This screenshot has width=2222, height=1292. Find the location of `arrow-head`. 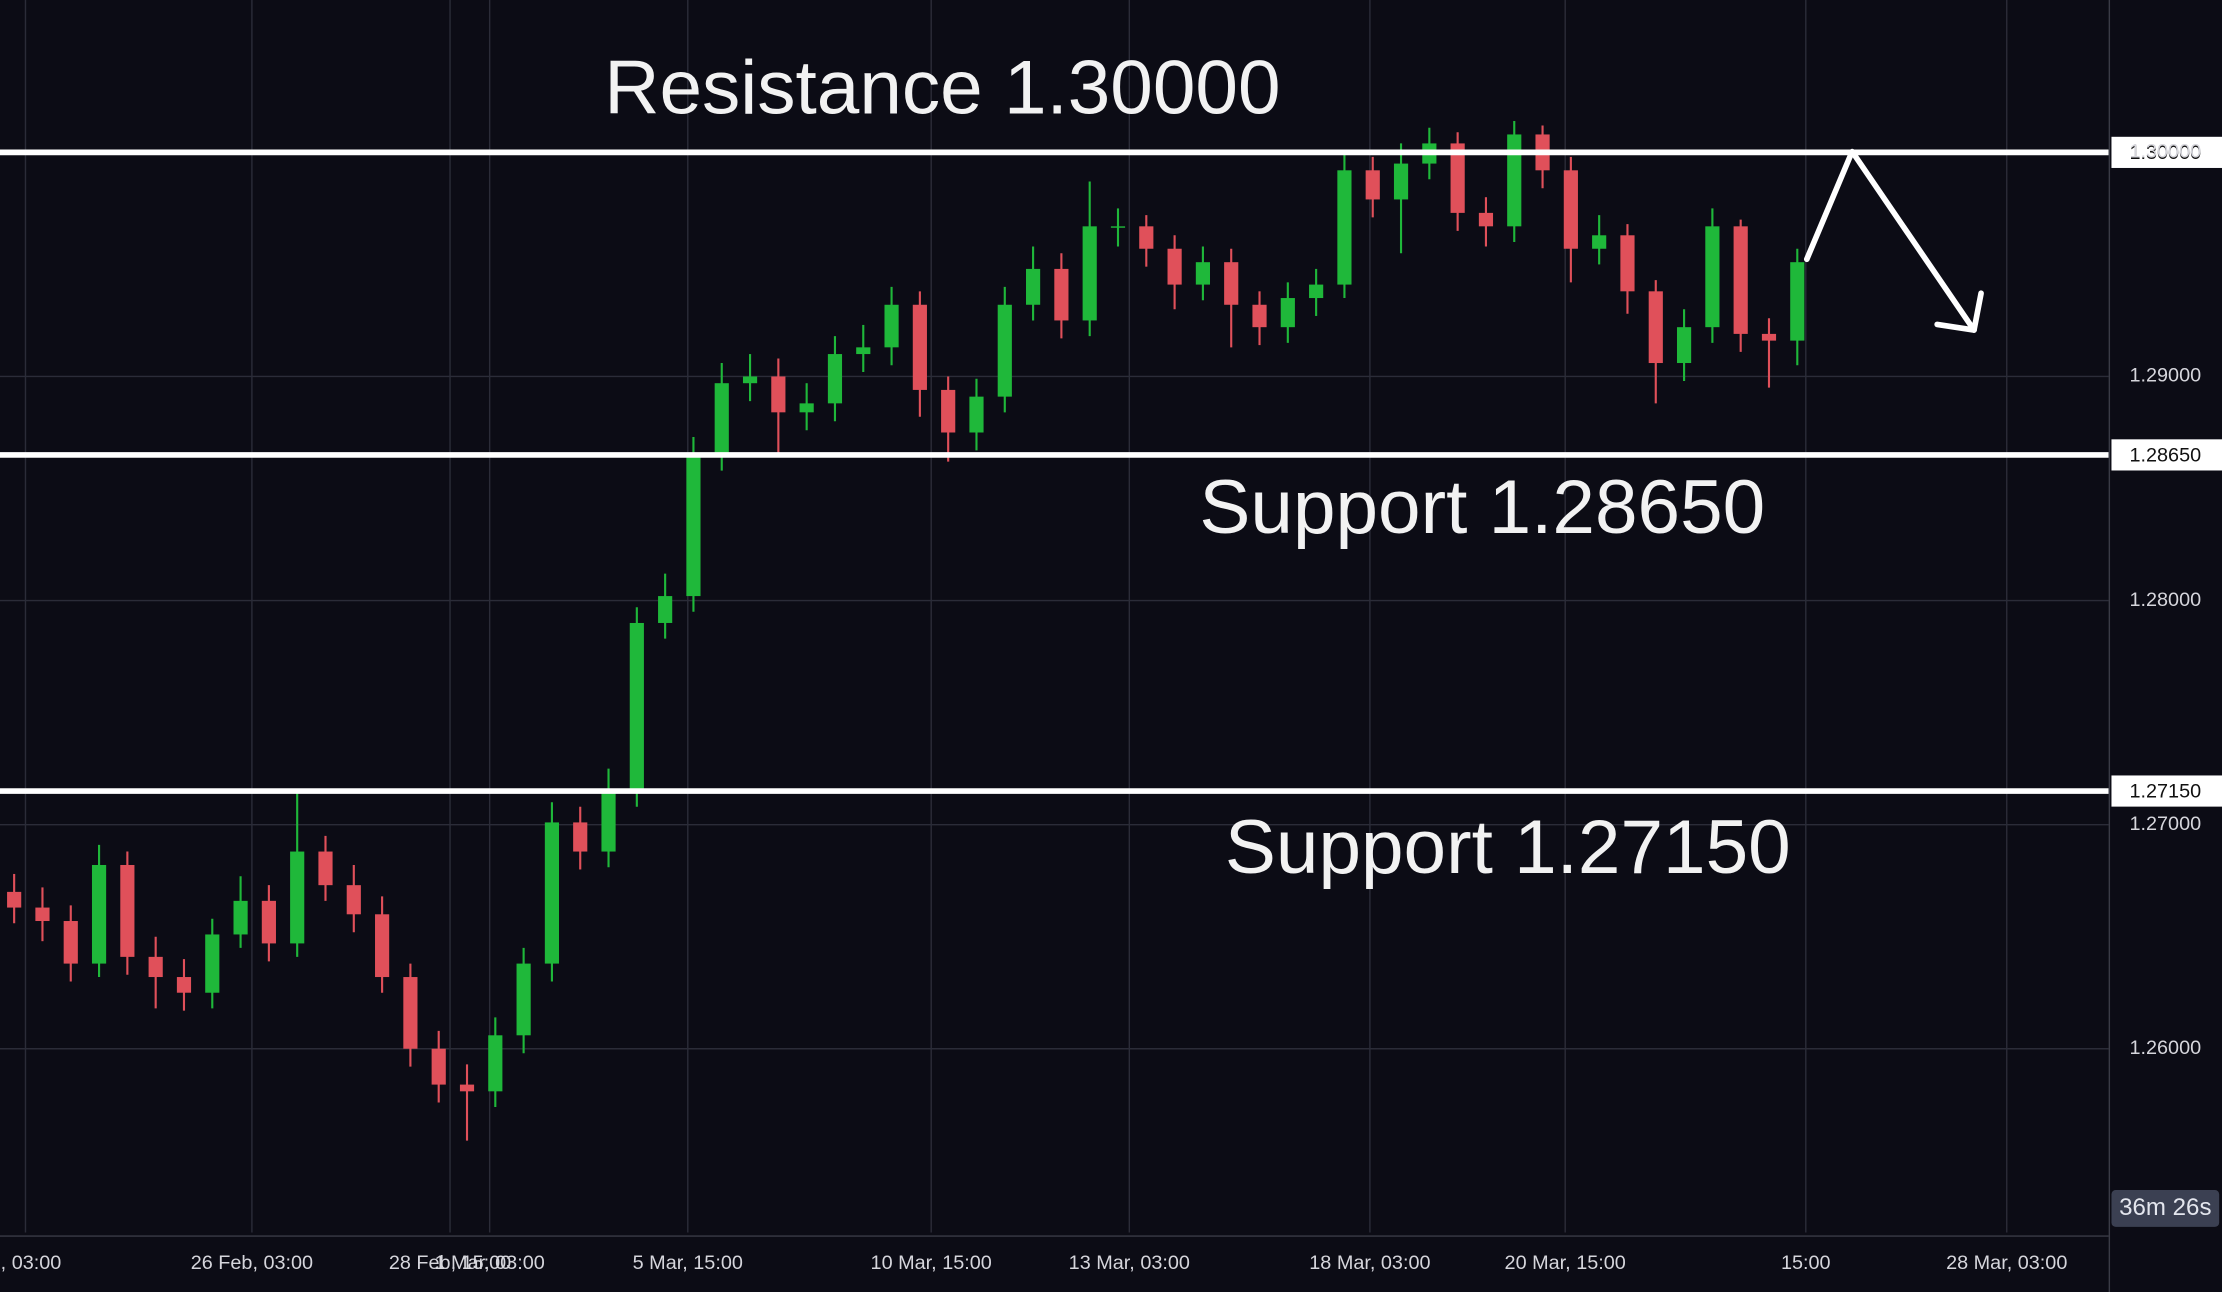

arrow-head is located at coordinates (1959, 311).